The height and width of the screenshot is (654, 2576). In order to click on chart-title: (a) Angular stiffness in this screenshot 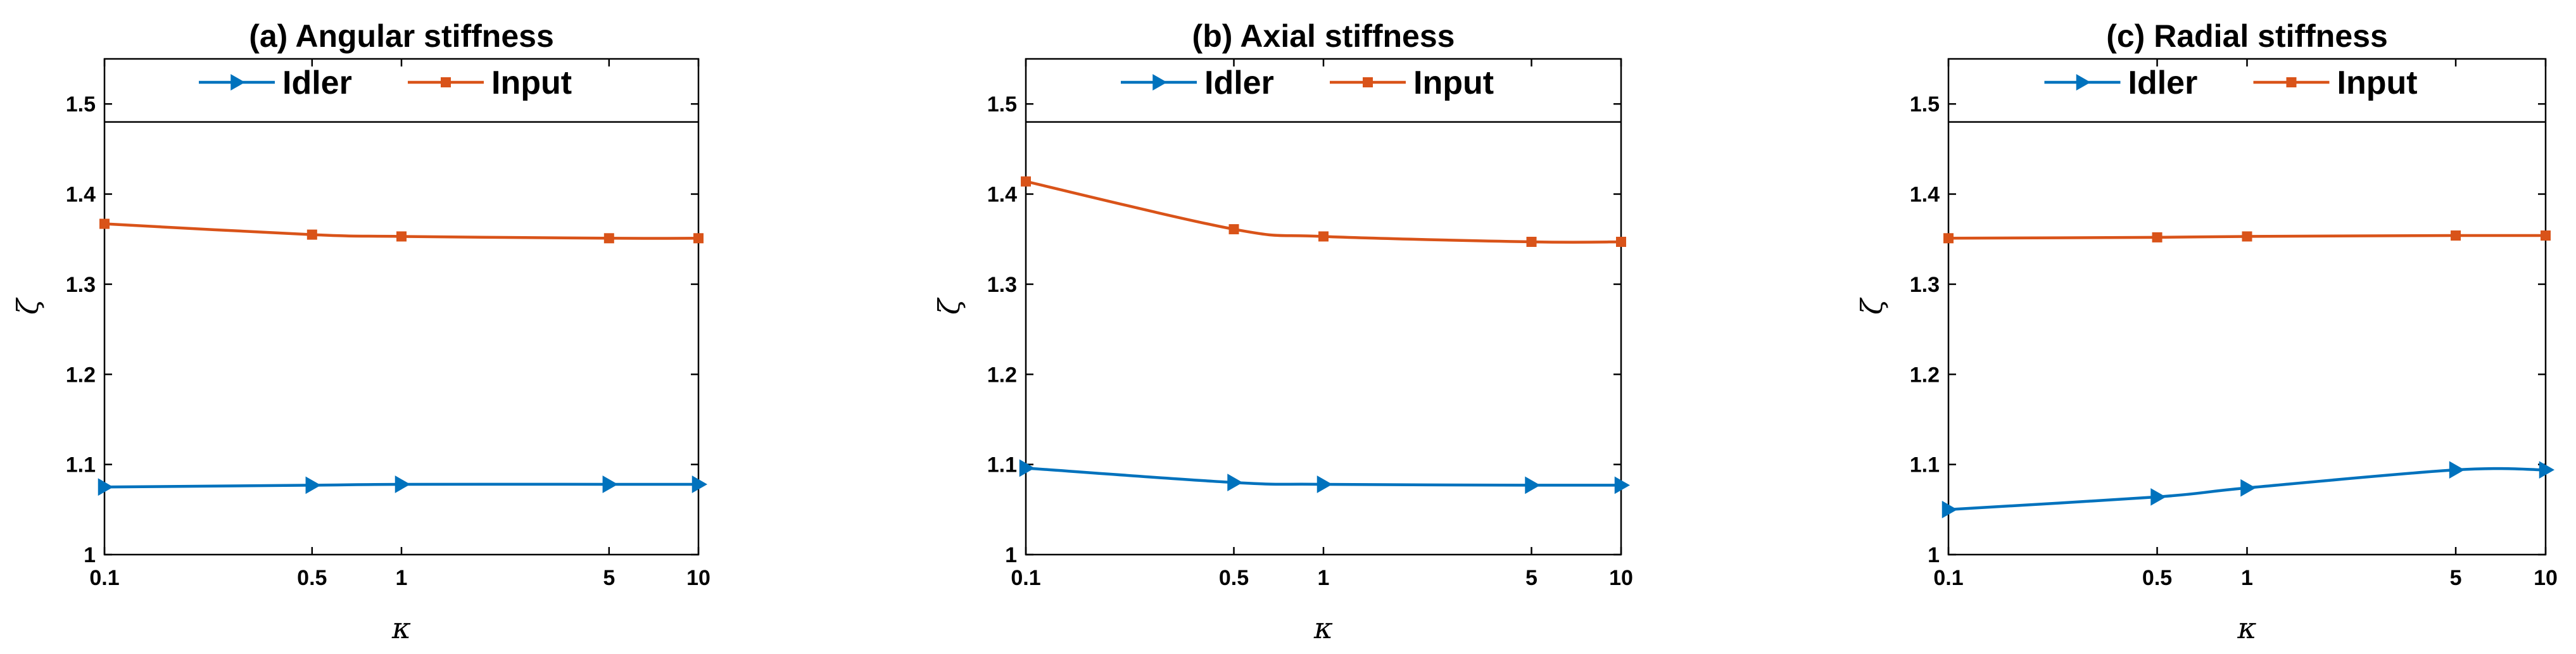, I will do `click(401, 36)`.